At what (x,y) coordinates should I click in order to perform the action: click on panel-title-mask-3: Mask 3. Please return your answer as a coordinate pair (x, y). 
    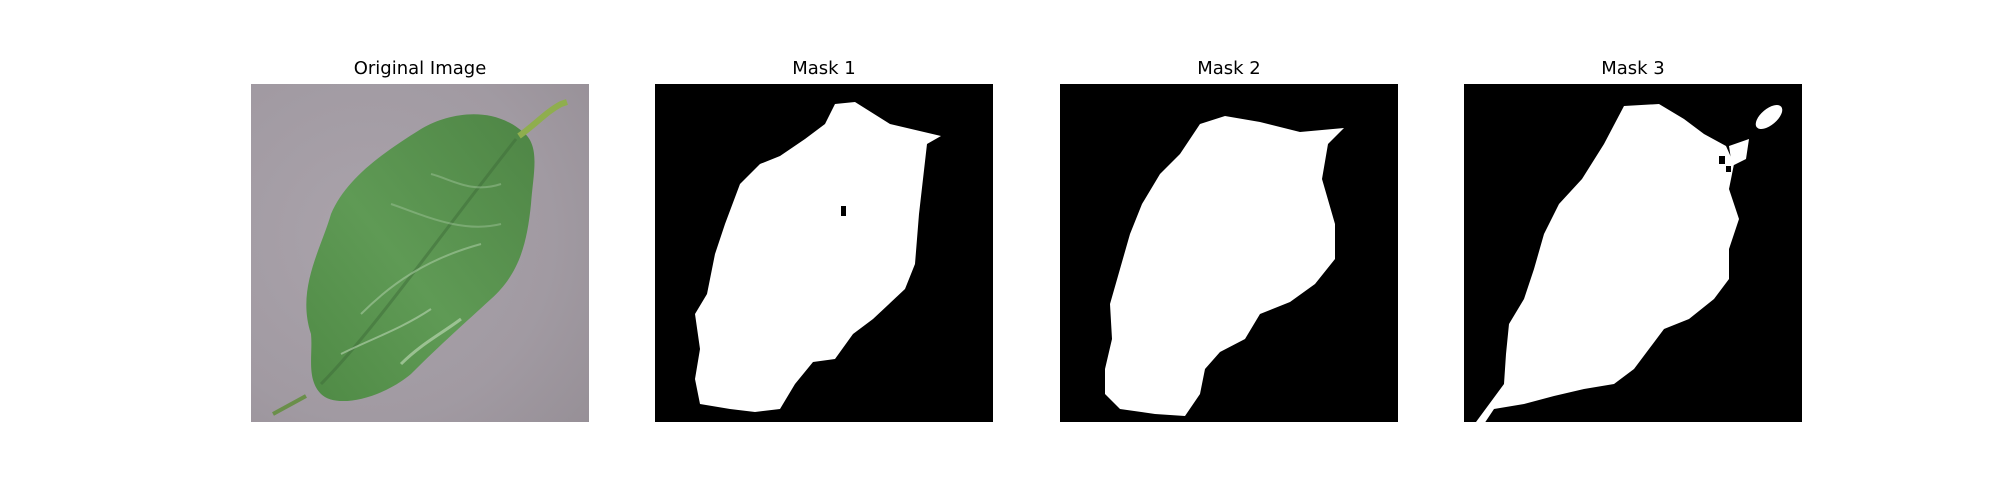
    Looking at the image, I should click on (1633, 68).